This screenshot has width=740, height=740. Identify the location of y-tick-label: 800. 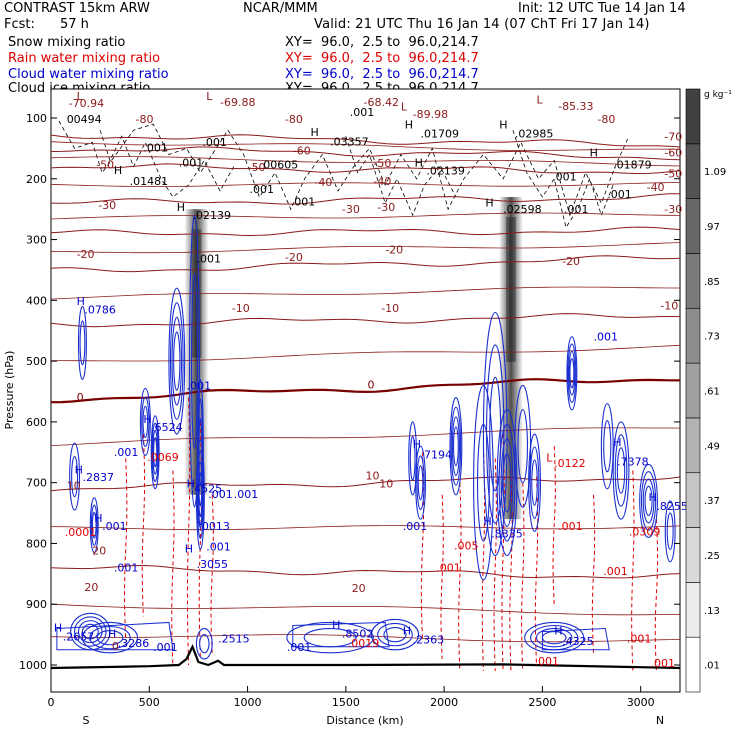
(36, 543).